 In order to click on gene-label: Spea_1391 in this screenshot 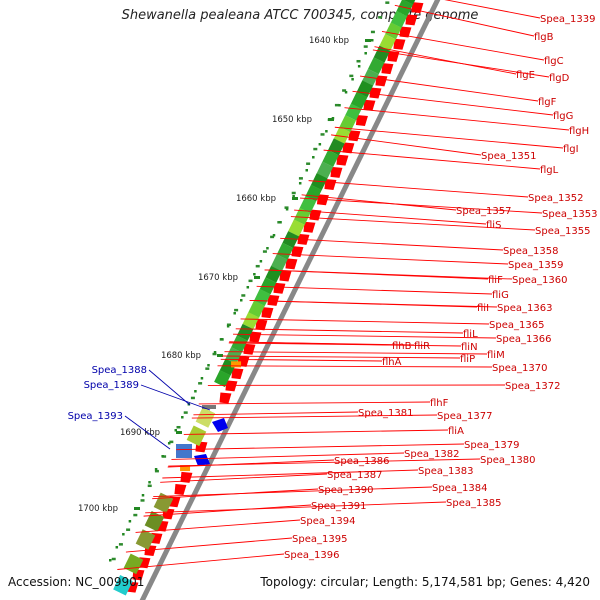, I will do `click(338, 506)`.